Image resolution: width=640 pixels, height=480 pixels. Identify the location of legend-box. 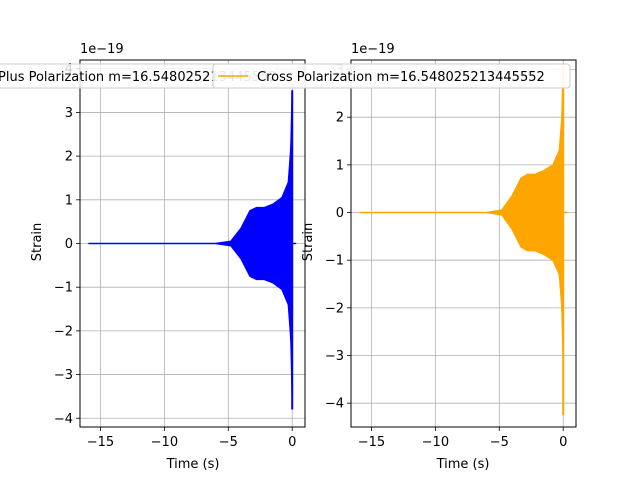
(391, 76).